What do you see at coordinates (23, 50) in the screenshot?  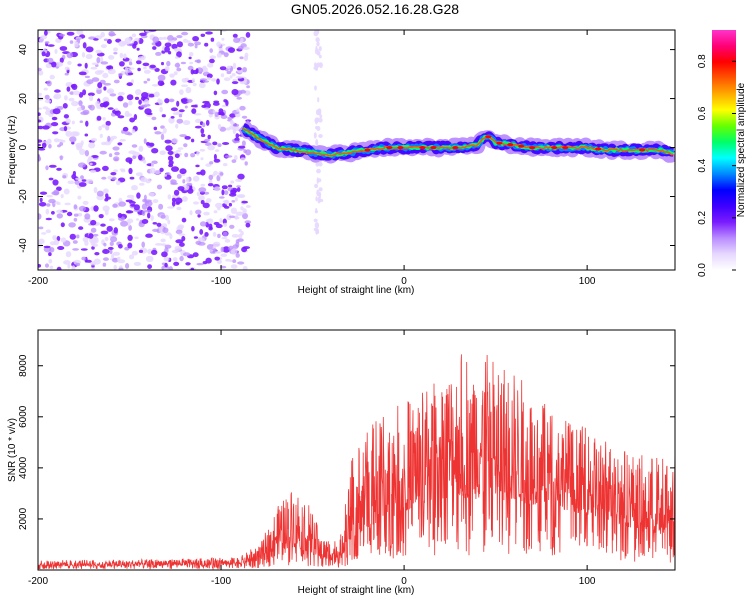 I see `y-tick-label: 40` at bounding box center [23, 50].